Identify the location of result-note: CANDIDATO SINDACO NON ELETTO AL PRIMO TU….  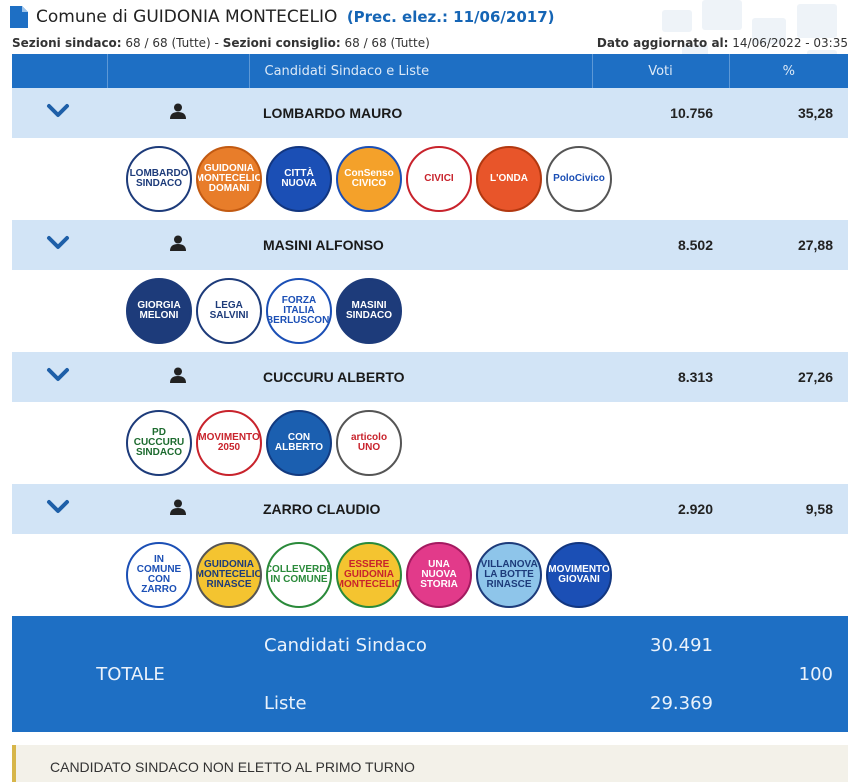
(430, 763).